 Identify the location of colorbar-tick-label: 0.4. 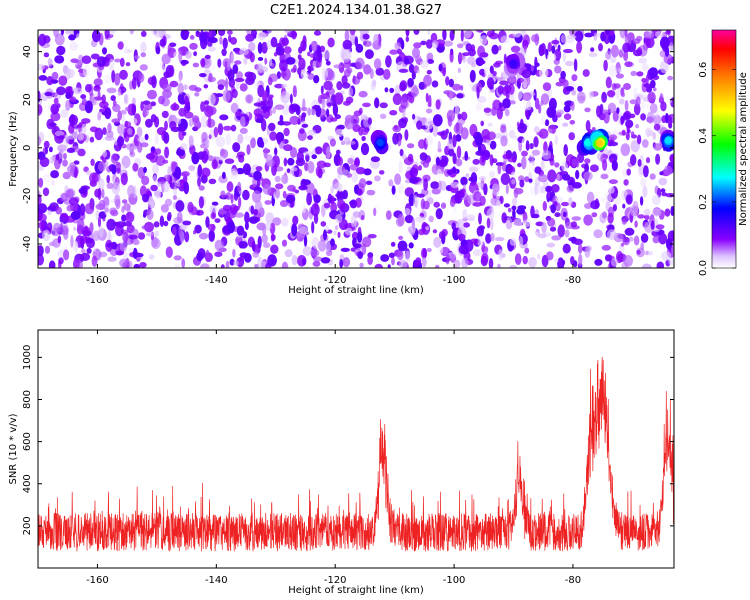
(703, 136).